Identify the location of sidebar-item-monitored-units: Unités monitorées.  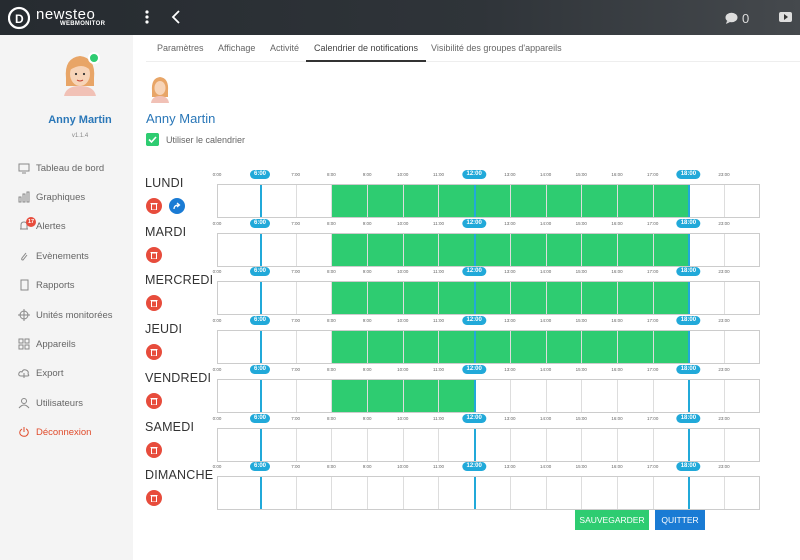
(65, 315).